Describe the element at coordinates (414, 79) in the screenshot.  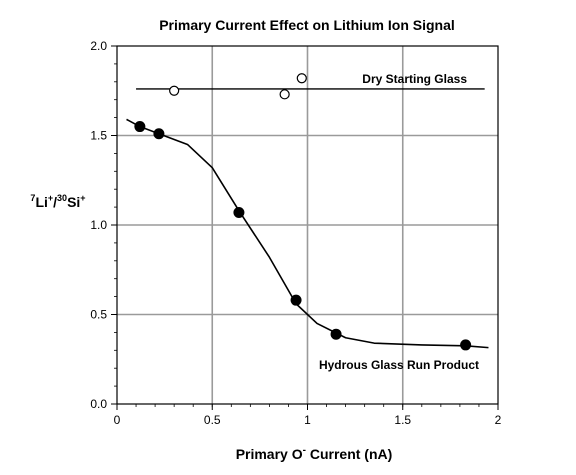
I see `series-label-dry-starting-glass: Dry Starting Glass` at that location.